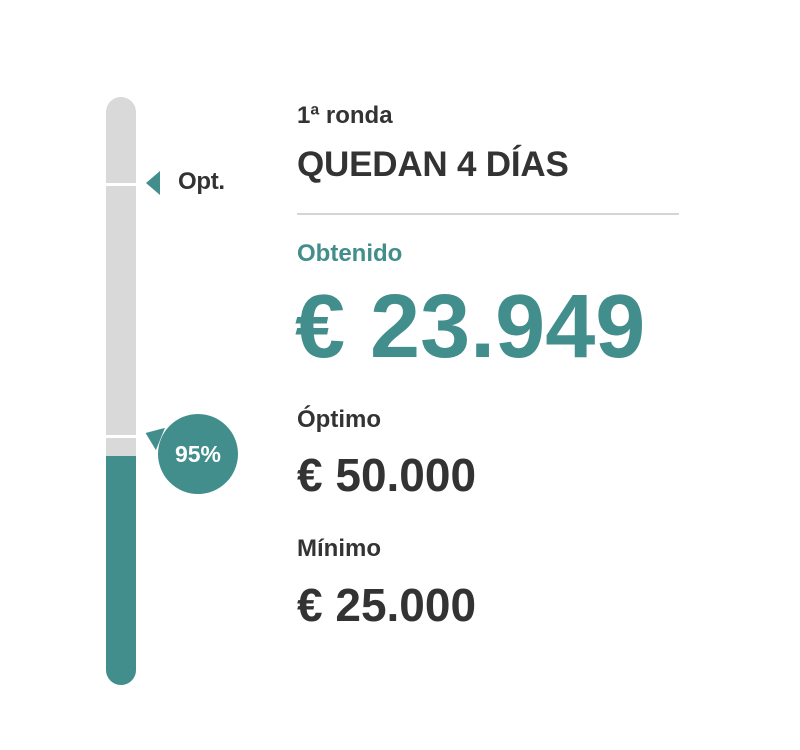 This screenshot has width=800, height=750. What do you see at coordinates (339, 548) in the screenshot?
I see `minimum-label: Mínimo` at bounding box center [339, 548].